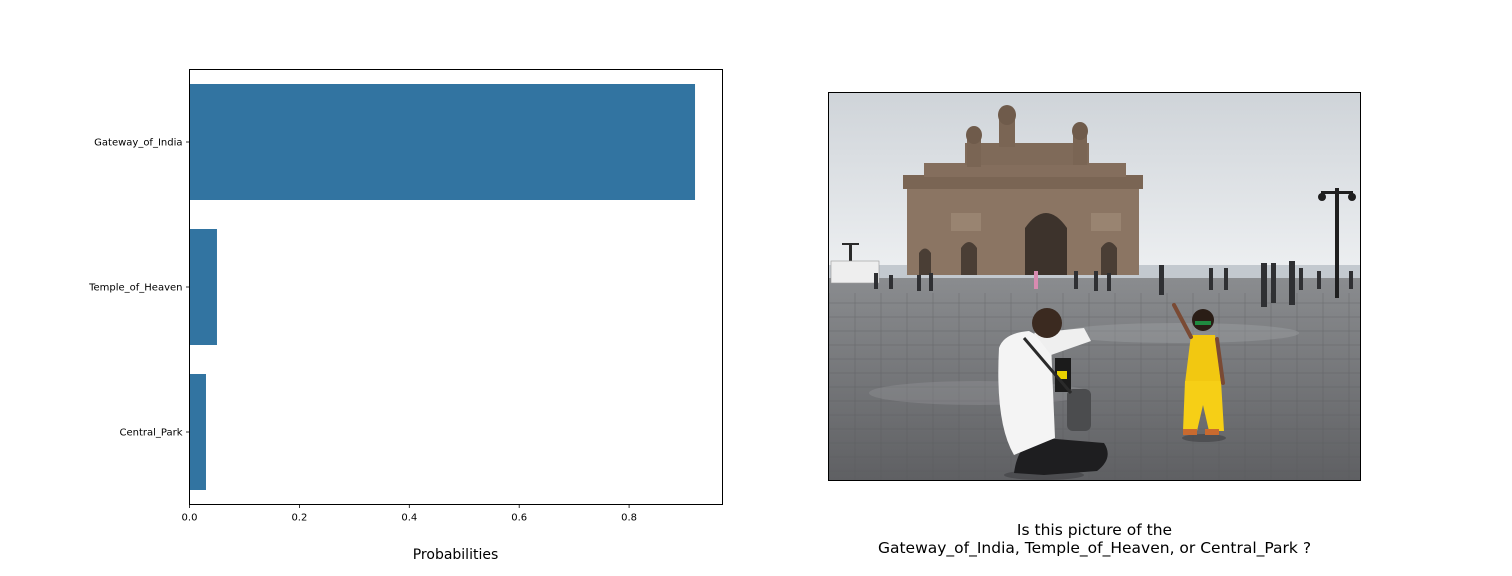  What do you see at coordinates (1053, 394) in the screenshot?
I see `photographer` at bounding box center [1053, 394].